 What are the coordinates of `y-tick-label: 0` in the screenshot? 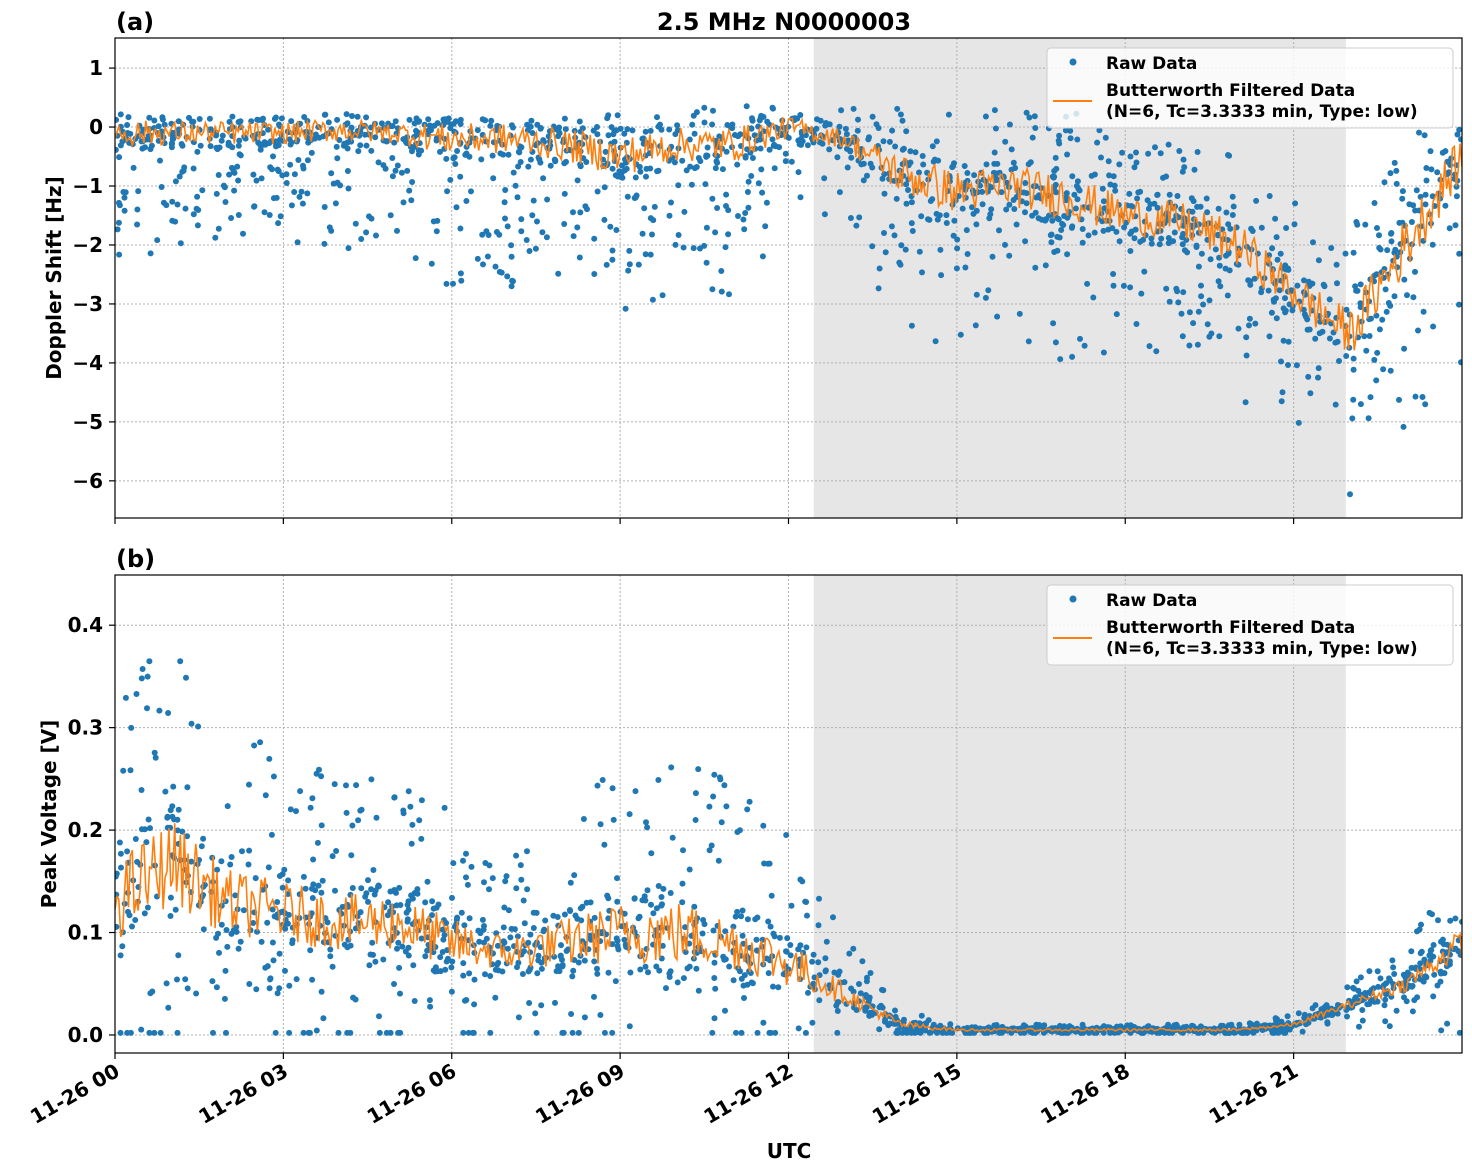 It's located at (96, 127).